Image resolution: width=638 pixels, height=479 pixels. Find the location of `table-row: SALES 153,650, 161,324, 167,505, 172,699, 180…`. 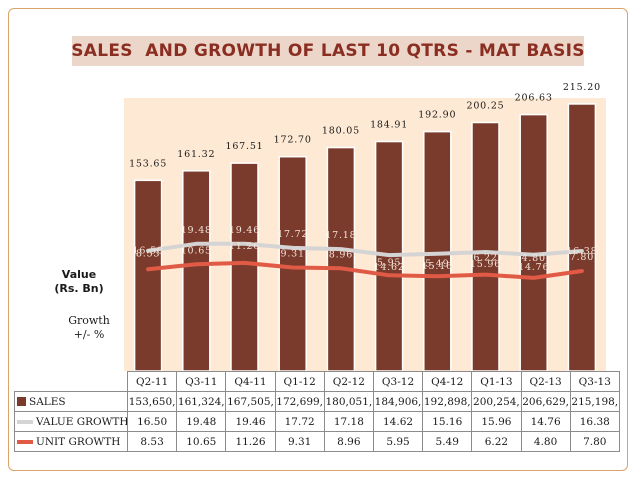

table-row: SALES 153,650, 161,324, 167,505, 172,699, 180… is located at coordinates (317, 401).